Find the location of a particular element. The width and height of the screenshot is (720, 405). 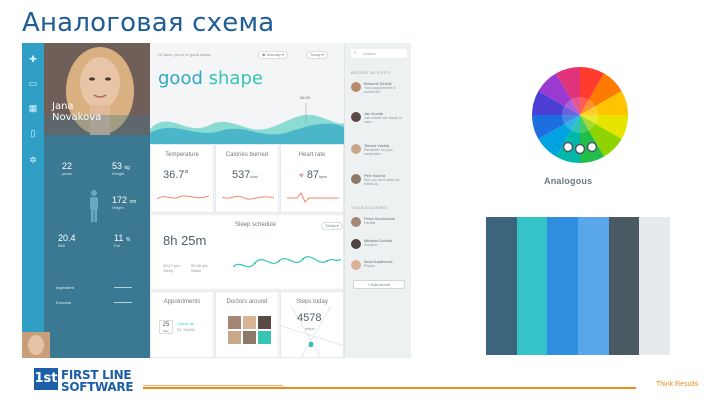

calories-number: 537 is located at coordinates (241, 175).